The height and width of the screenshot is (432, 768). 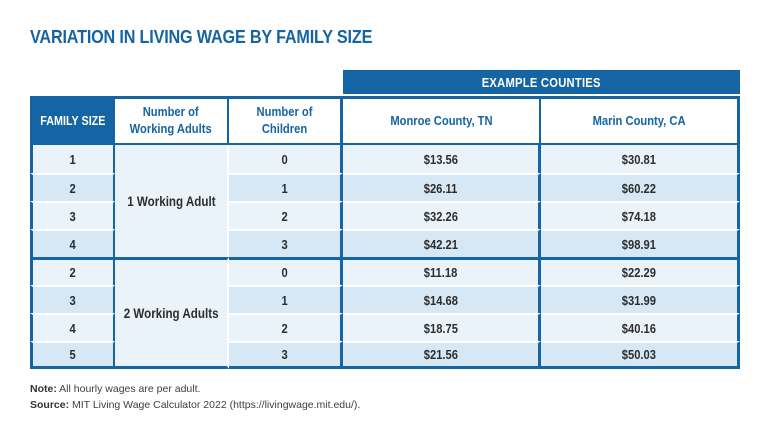 I want to click on working-adults-header-label: Number of Working Adults, so click(x=171, y=120).